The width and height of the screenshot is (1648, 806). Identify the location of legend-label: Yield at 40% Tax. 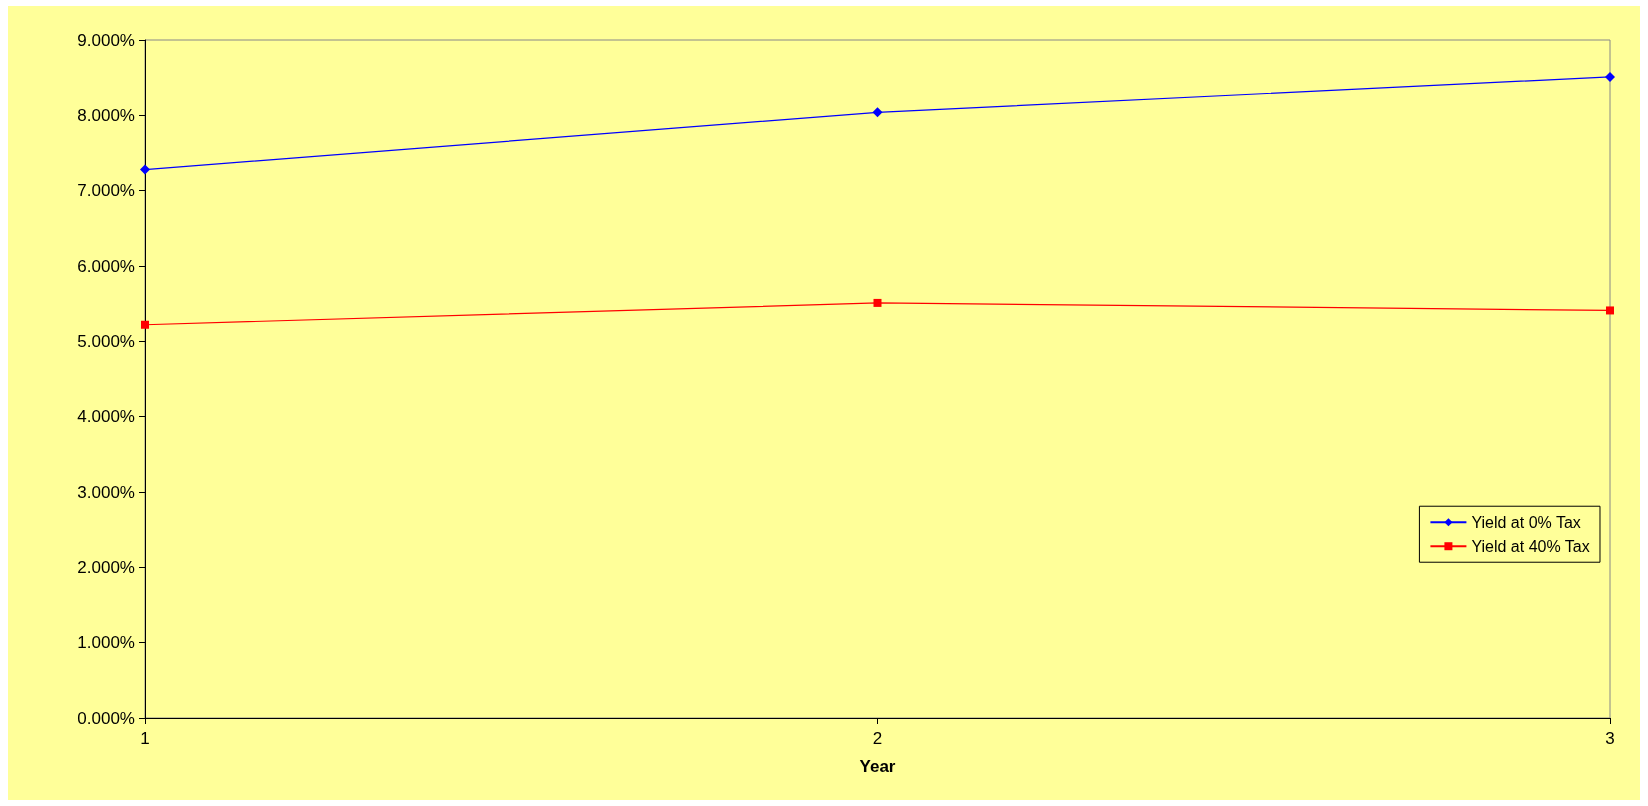
(1530, 546).